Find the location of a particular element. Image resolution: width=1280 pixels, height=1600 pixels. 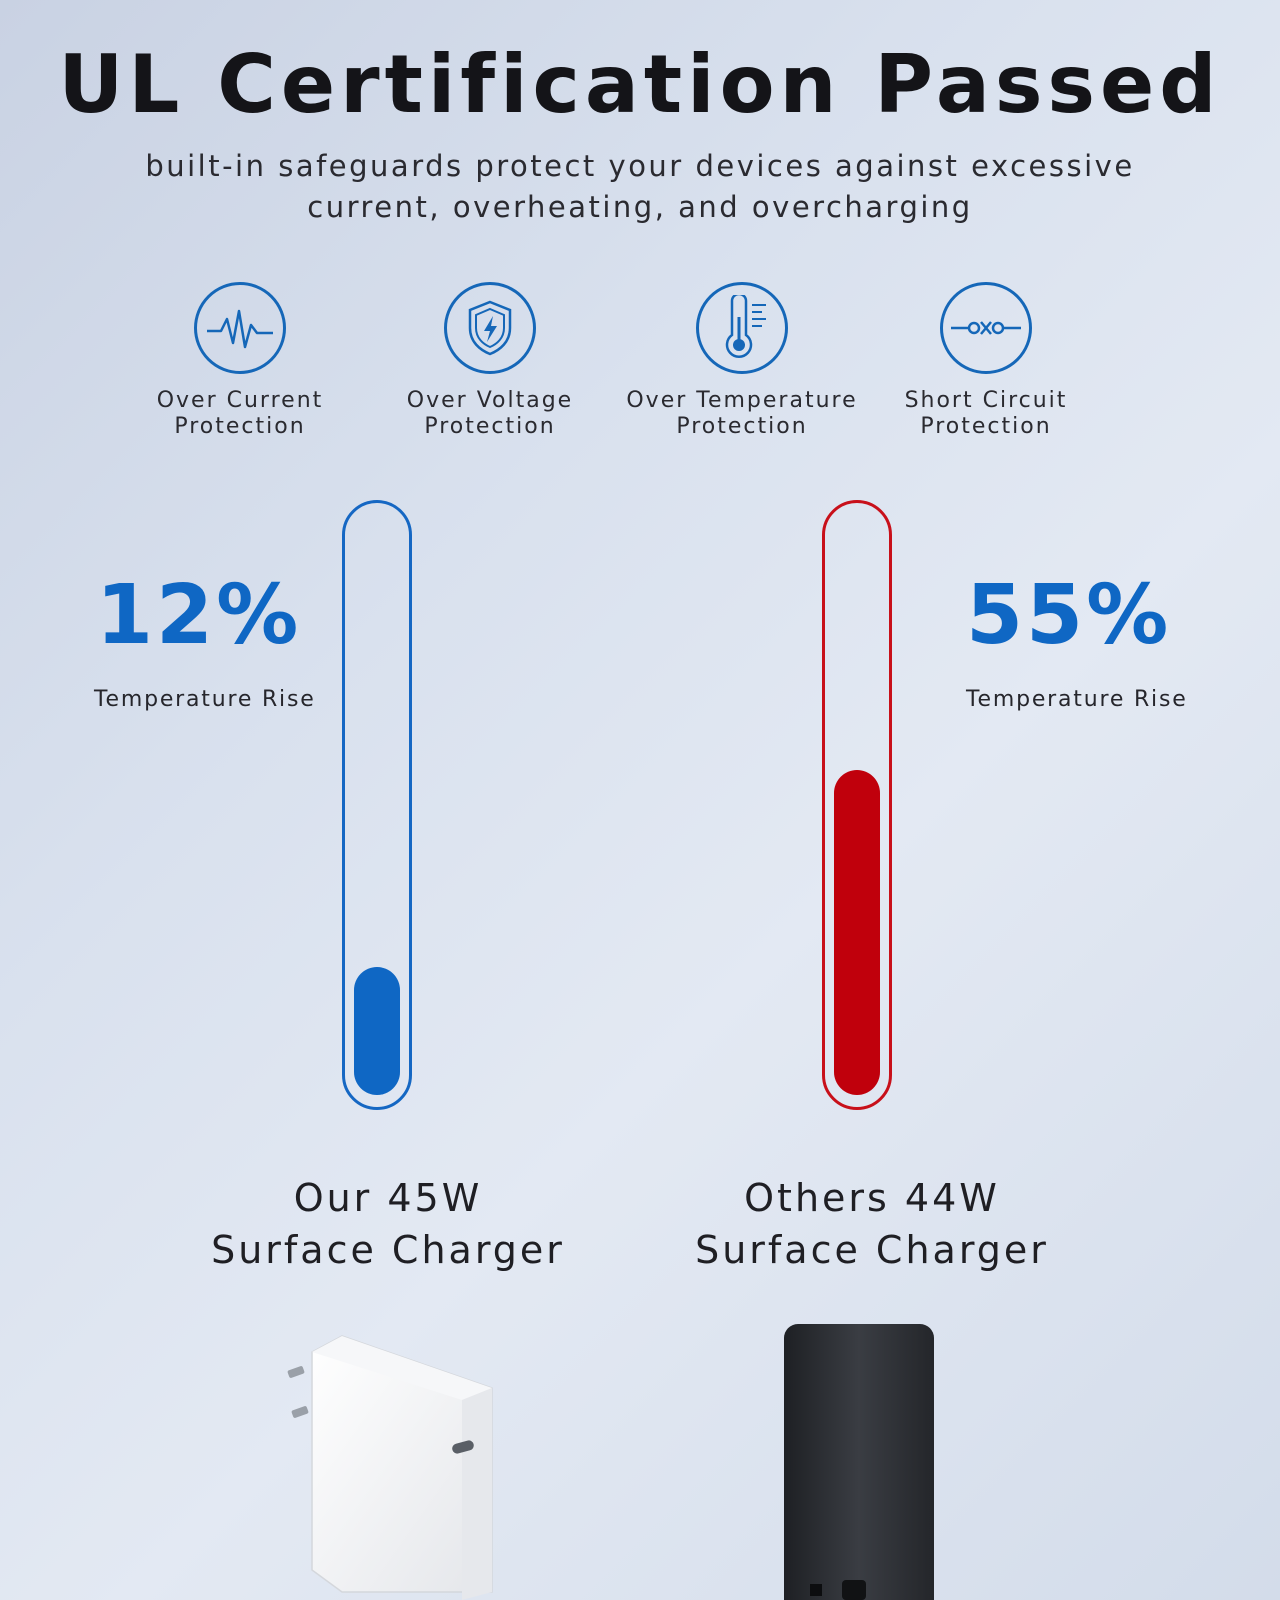

feature-short-circuit: Short Circuit Protection is located at coordinates (986, 361).